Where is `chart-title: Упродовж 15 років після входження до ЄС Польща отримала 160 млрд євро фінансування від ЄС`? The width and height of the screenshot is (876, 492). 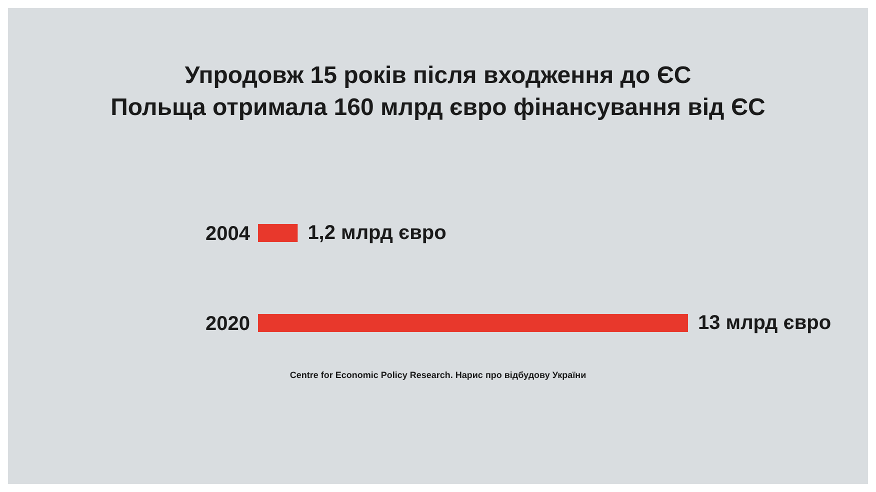 chart-title: Упродовж 15 років після входження до ЄС Польща отримала 160 млрд євро фінансування від ЄС is located at coordinates (438, 92).